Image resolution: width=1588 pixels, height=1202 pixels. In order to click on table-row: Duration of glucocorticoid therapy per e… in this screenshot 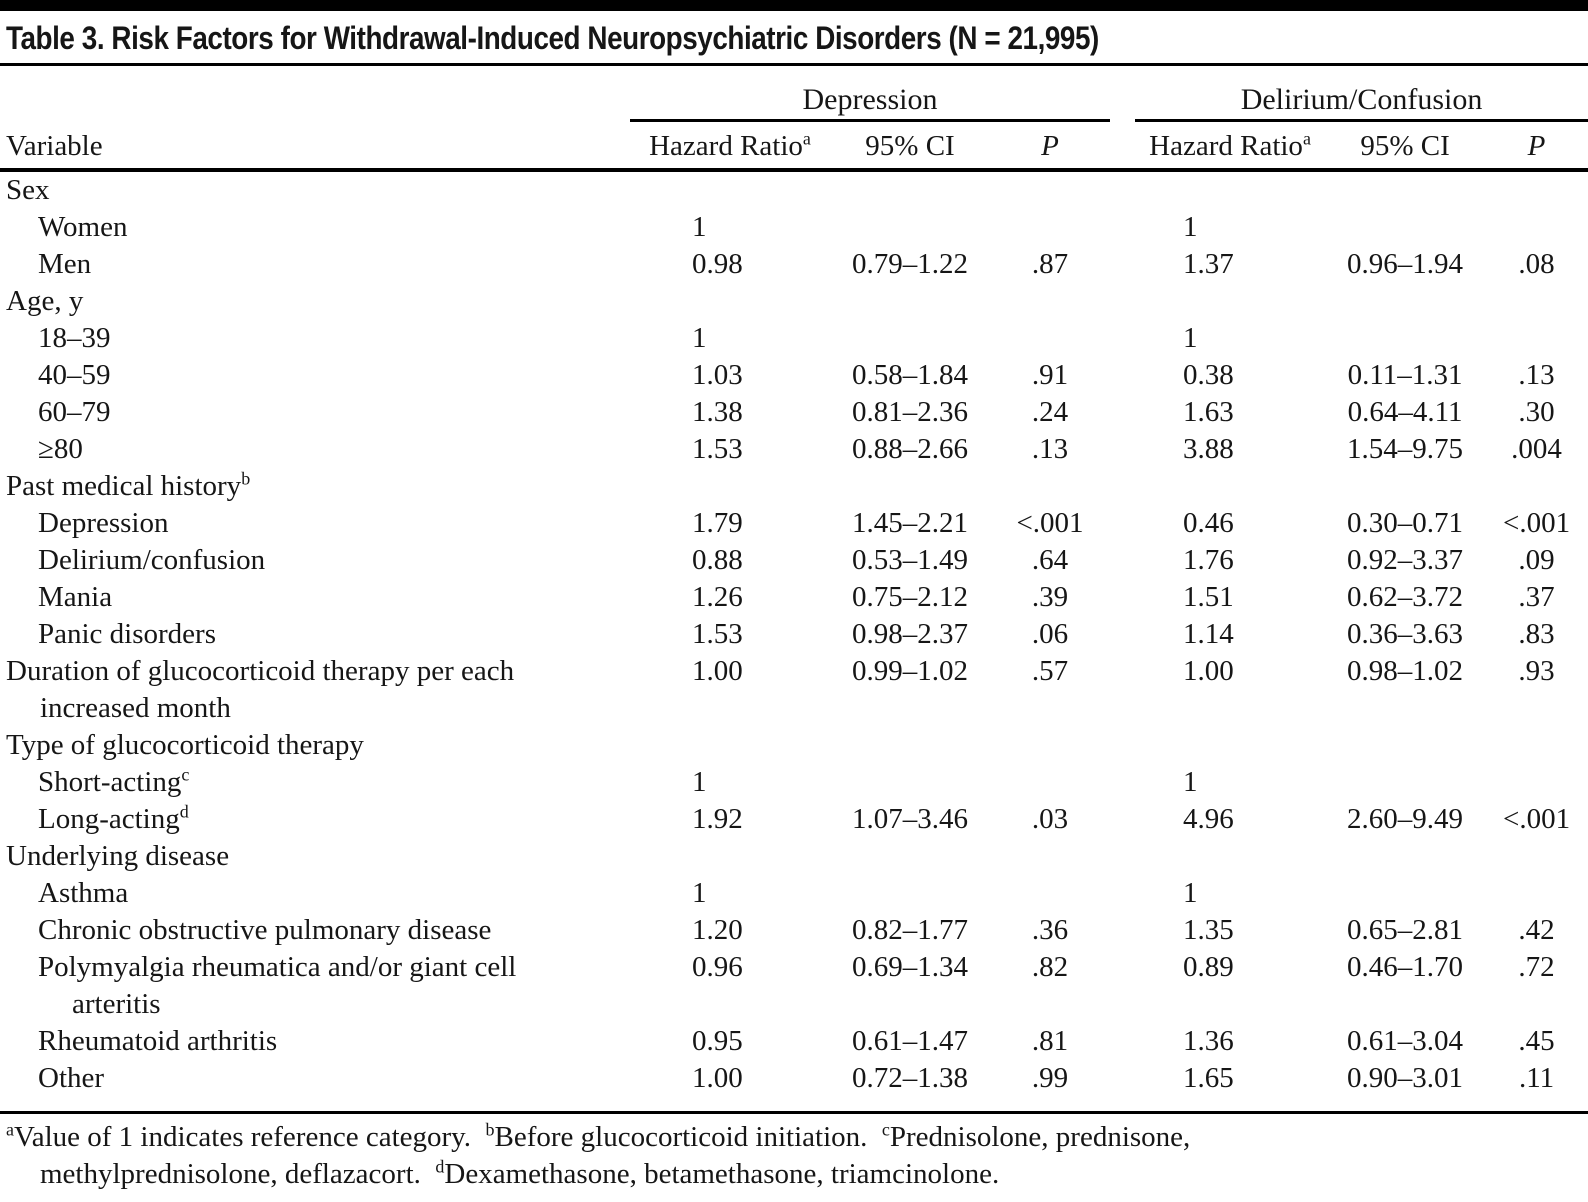, I will do `click(794, 690)`.